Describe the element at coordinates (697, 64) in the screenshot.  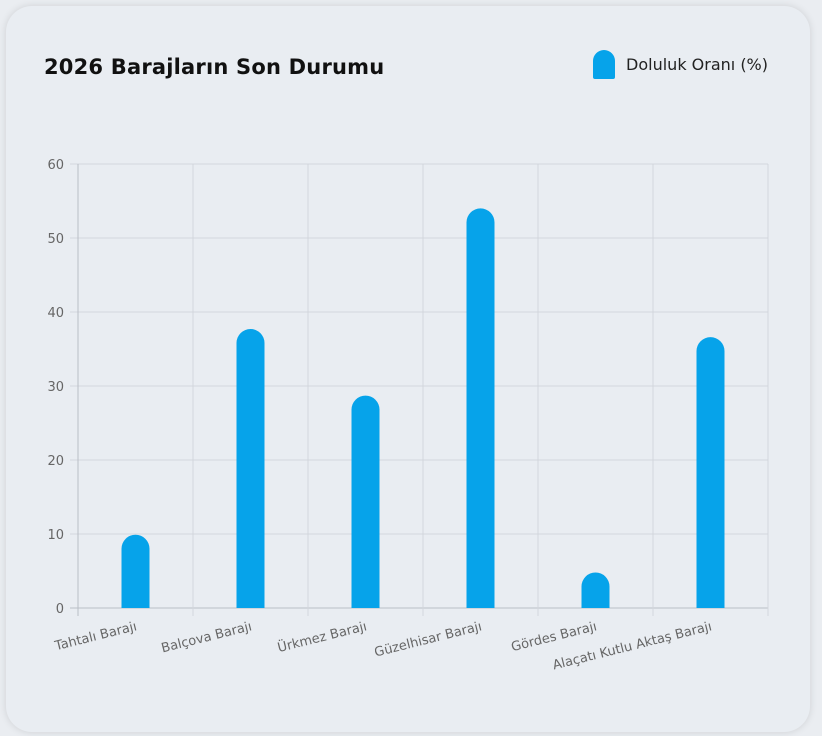
I see `legend-label: Doluluk Oranı (%)` at that location.